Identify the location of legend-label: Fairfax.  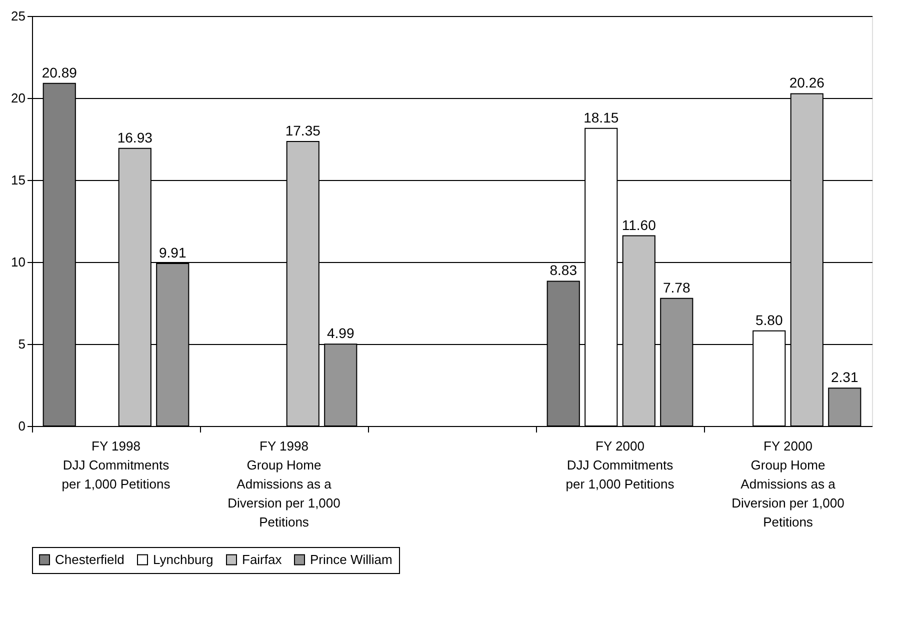
(262, 559).